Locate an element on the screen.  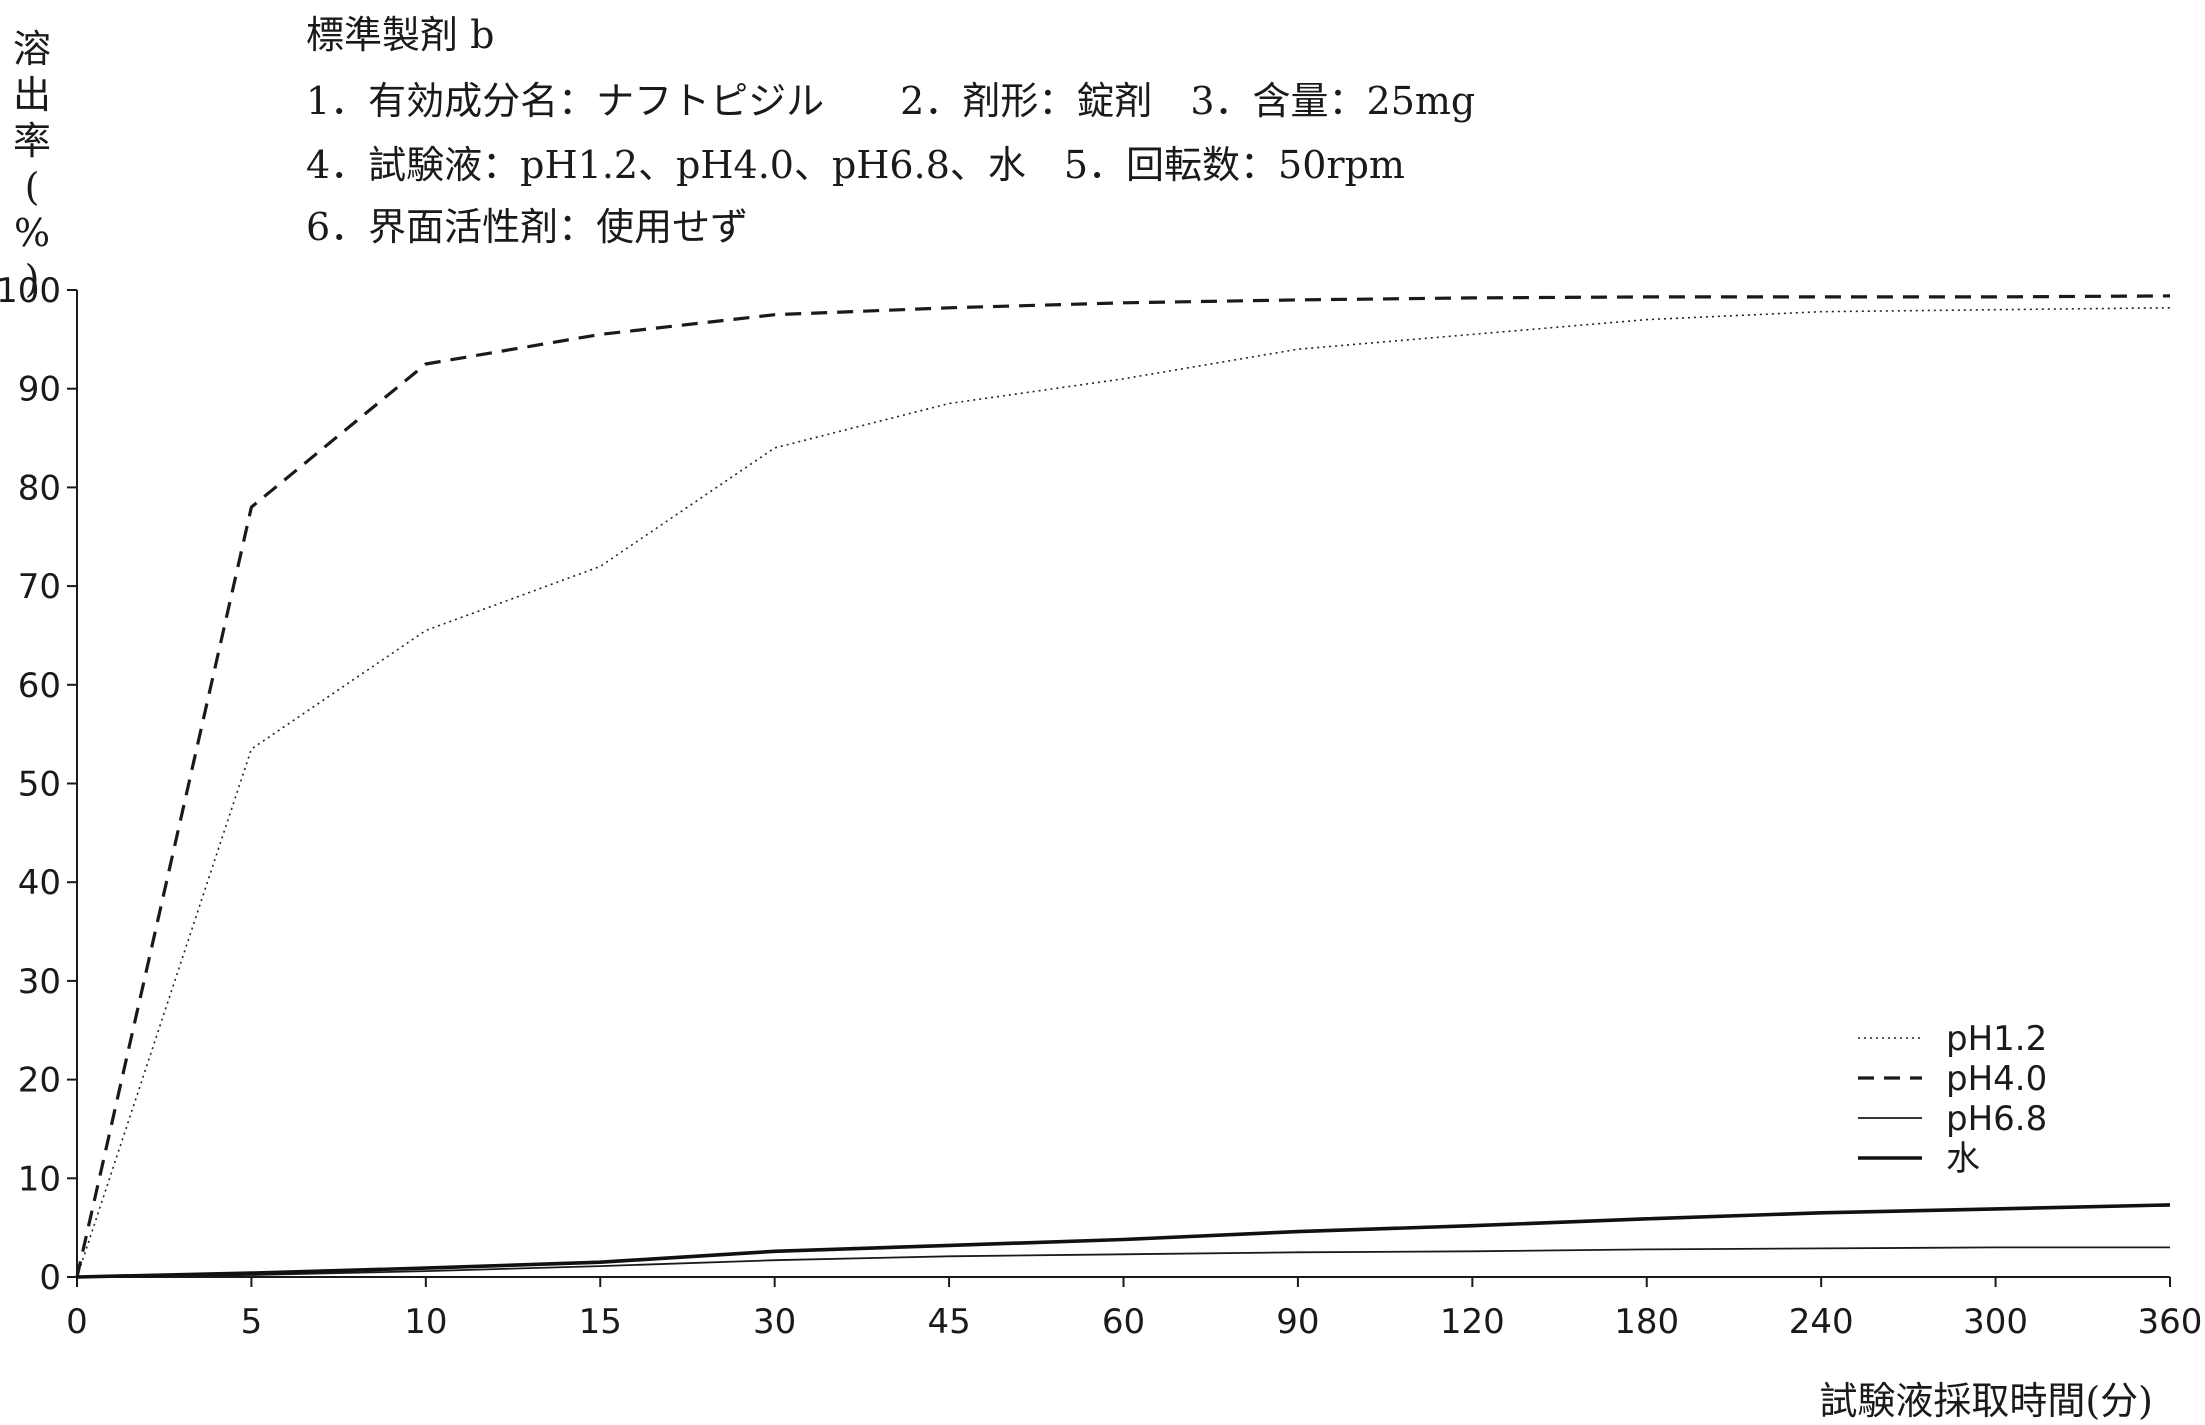
x-tick-label: 15 is located at coordinates (600, 1322).